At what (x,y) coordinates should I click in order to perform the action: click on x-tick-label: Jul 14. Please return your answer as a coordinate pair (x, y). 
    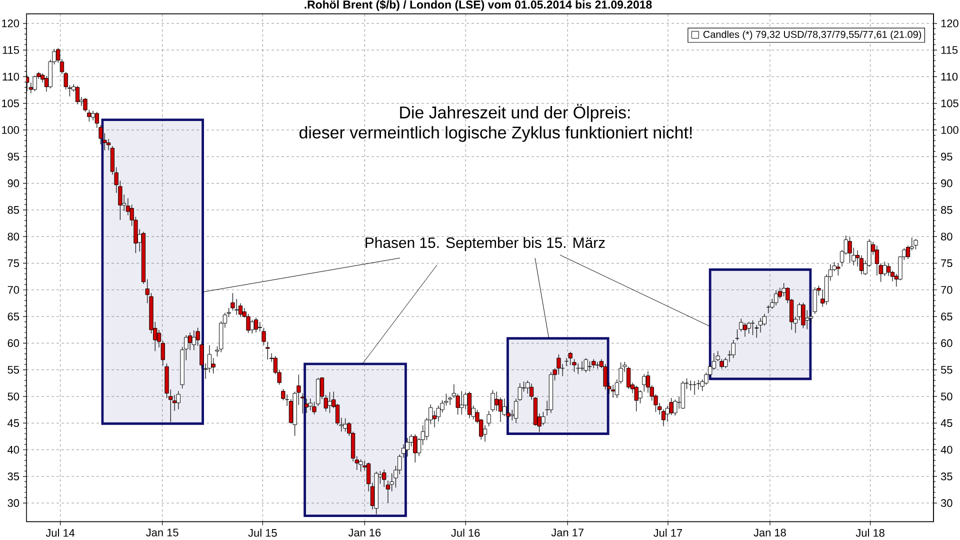
    Looking at the image, I should click on (60, 532).